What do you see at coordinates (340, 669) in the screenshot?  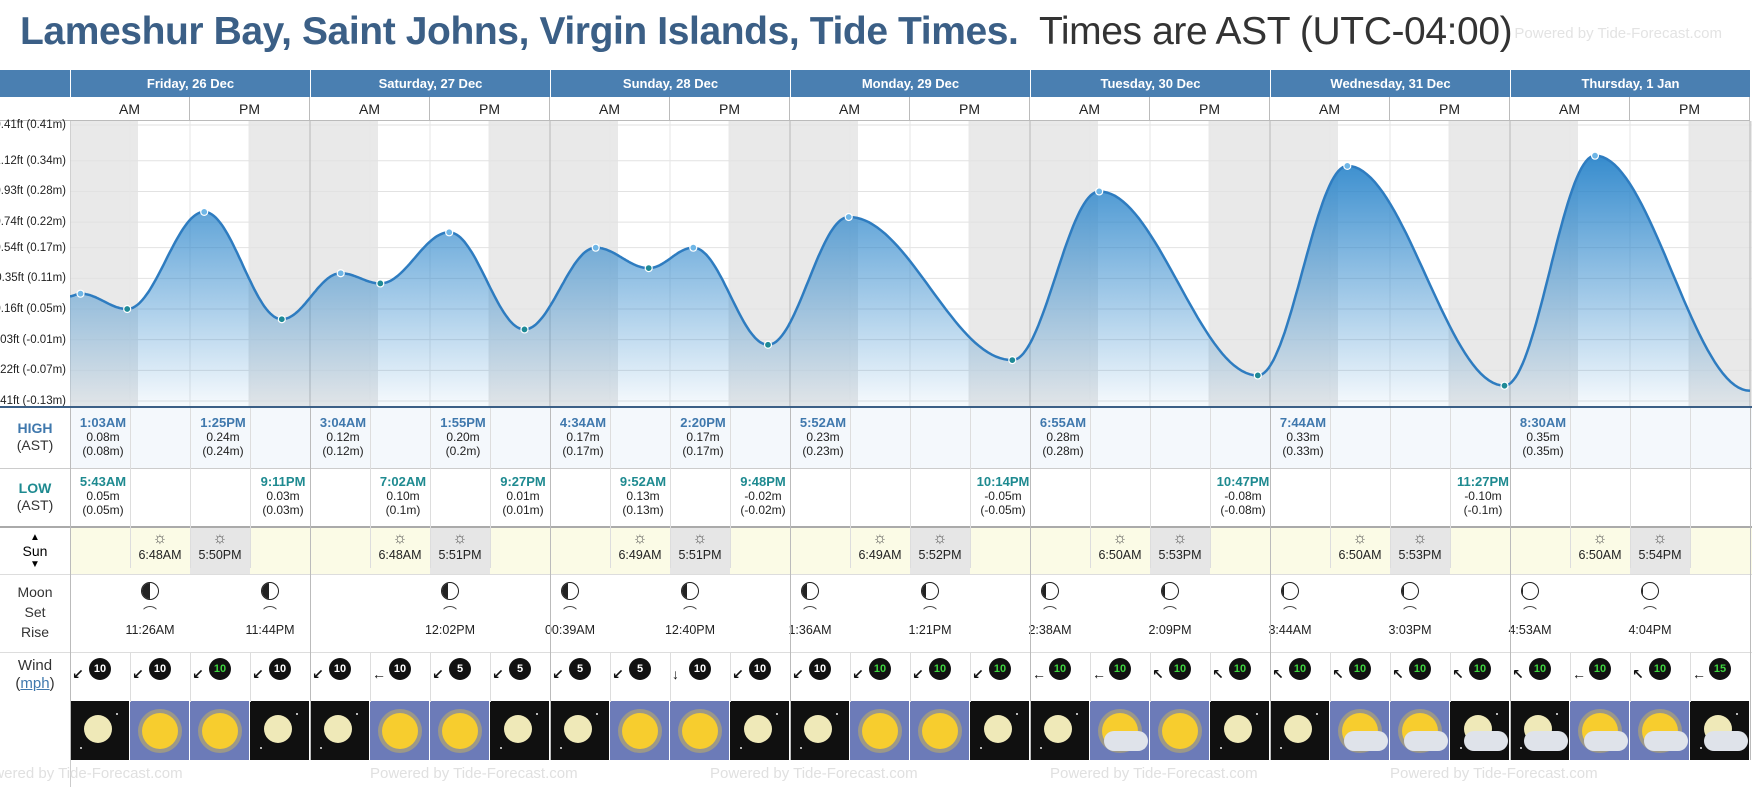 I see `wind-speed-value: 10` at bounding box center [340, 669].